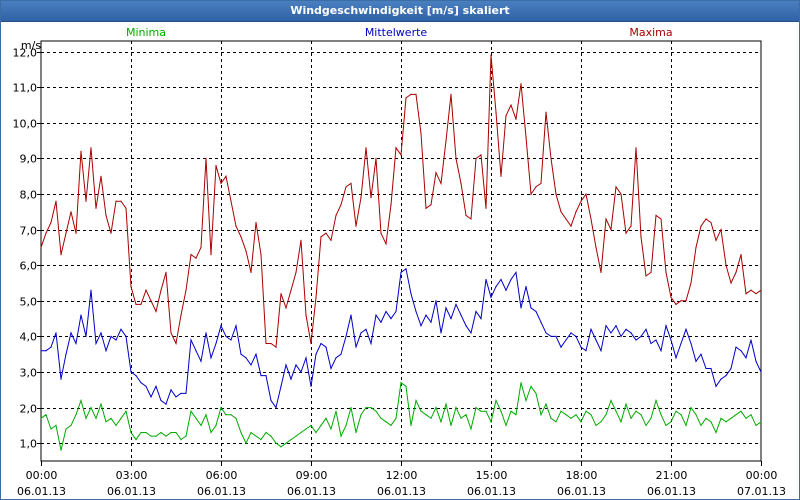 This screenshot has width=800, height=500. I want to click on window-title: Windgeschwindigkeit [m/s] skaliert, so click(400, 11).